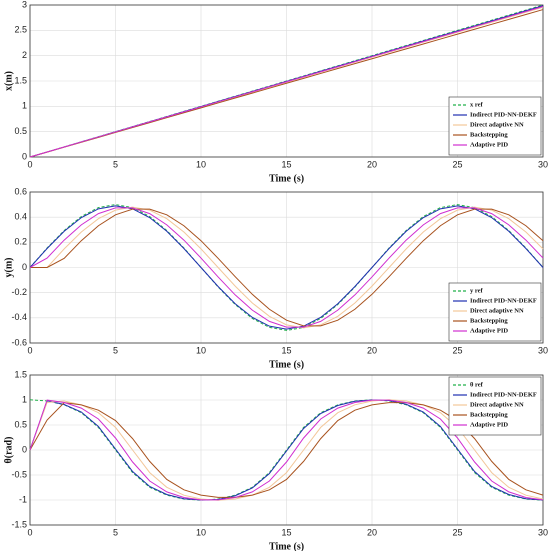 The height and width of the screenshot is (551, 550). Describe the element at coordinates (23, 499) in the screenshot. I see `y-tick-label: -1` at that location.